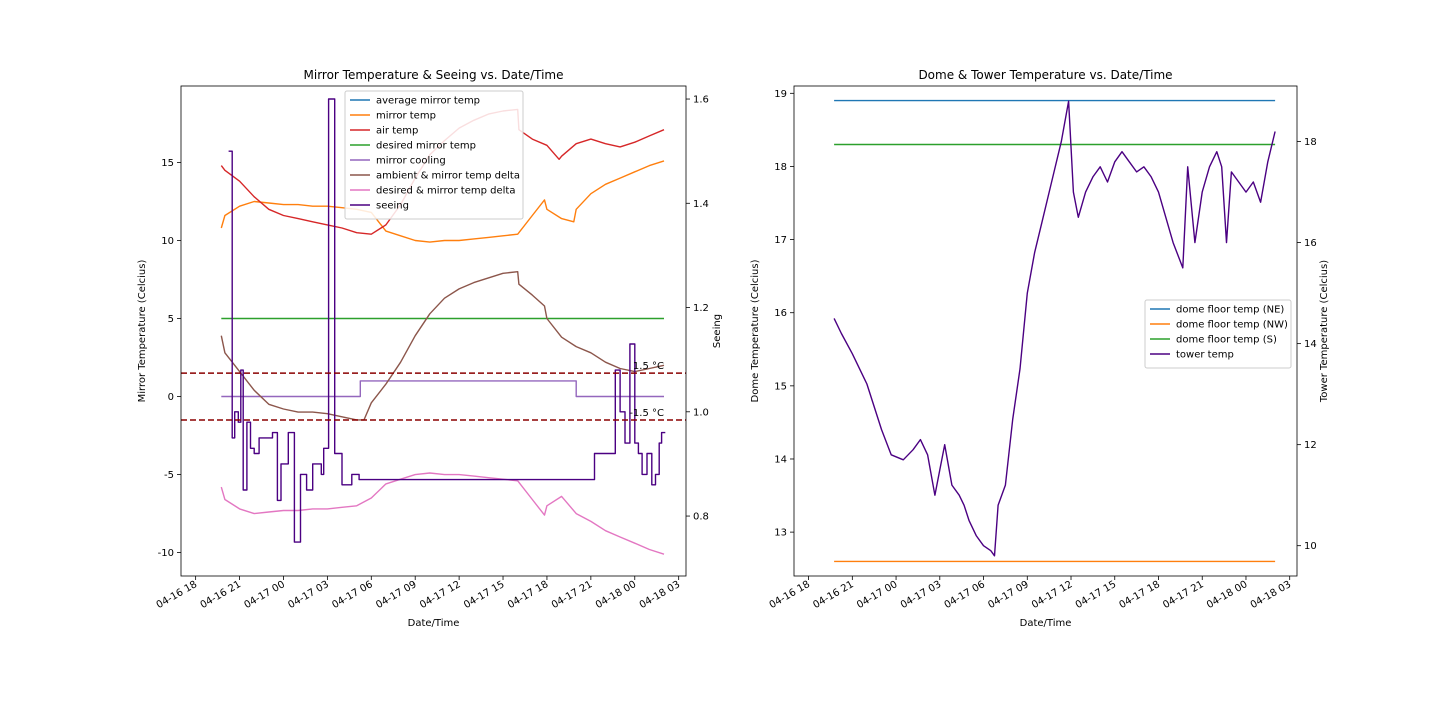  What do you see at coordinates (780, 459) in the screenshot?
I see `y-tick-label: 14` at bounding box center [780, 459].